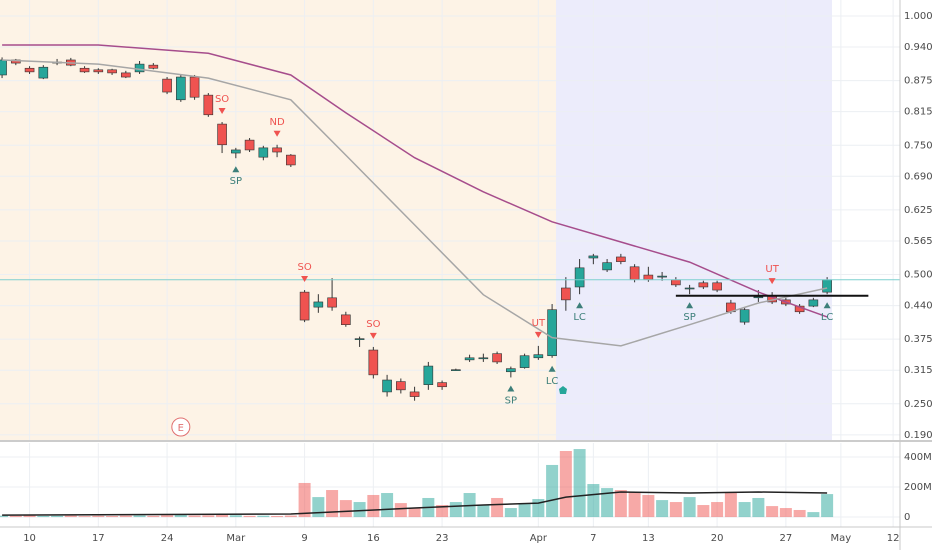 The image size is (932, 550). What do you see at coordinates (918, 370) in the screenshot?
I see `y-tick-label: 0.315` at bounding box center [918, 370].